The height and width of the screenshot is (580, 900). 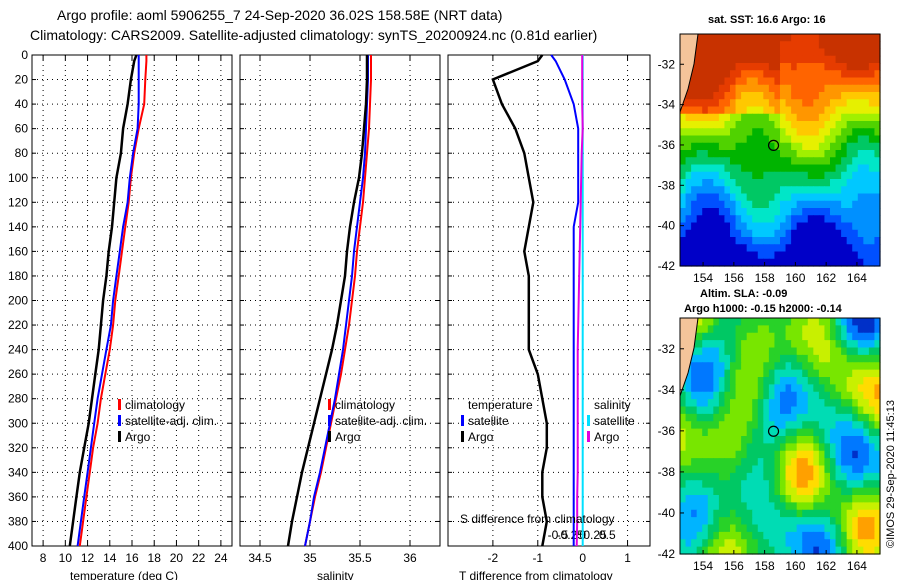 What do you see at coordinates (155, 558) in the screenshot?
I see `x-tick-label: 18` at bounding box center [155, 558].